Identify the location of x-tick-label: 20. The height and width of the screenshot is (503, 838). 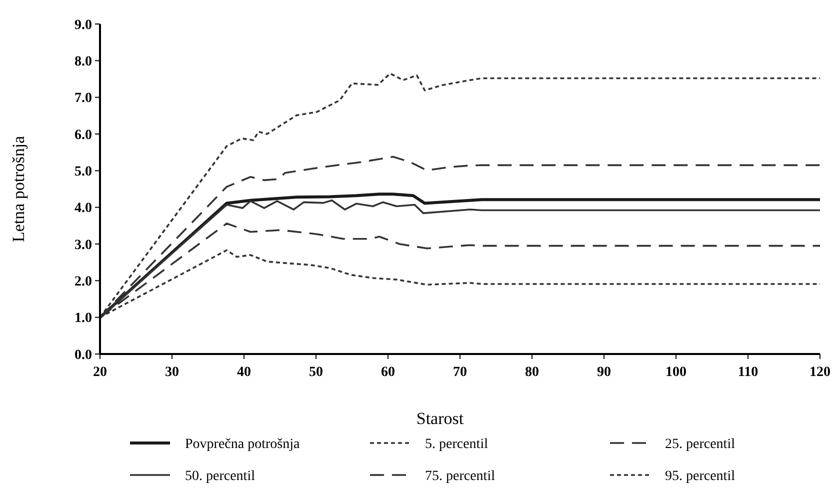
(100, 372).